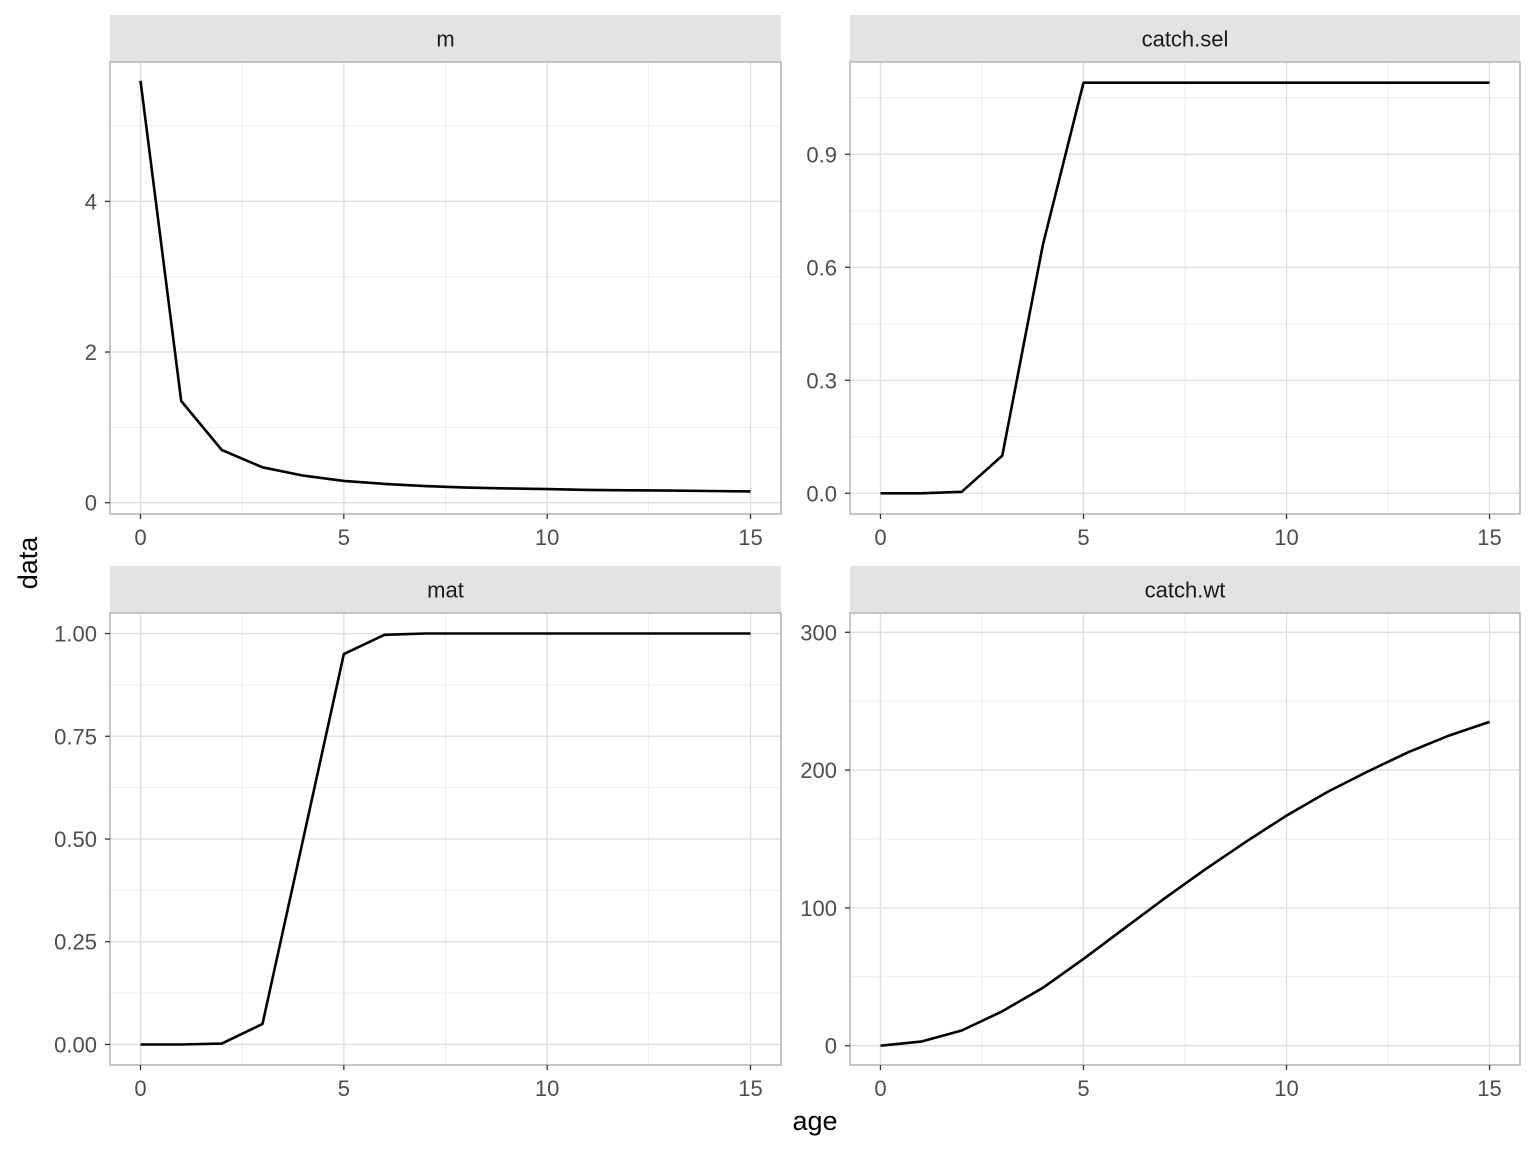  What do you see at coordinates (75, 1044) in the screenshot?
I see `y-tick-label: 0.00` at bounding box center [75, 1044].